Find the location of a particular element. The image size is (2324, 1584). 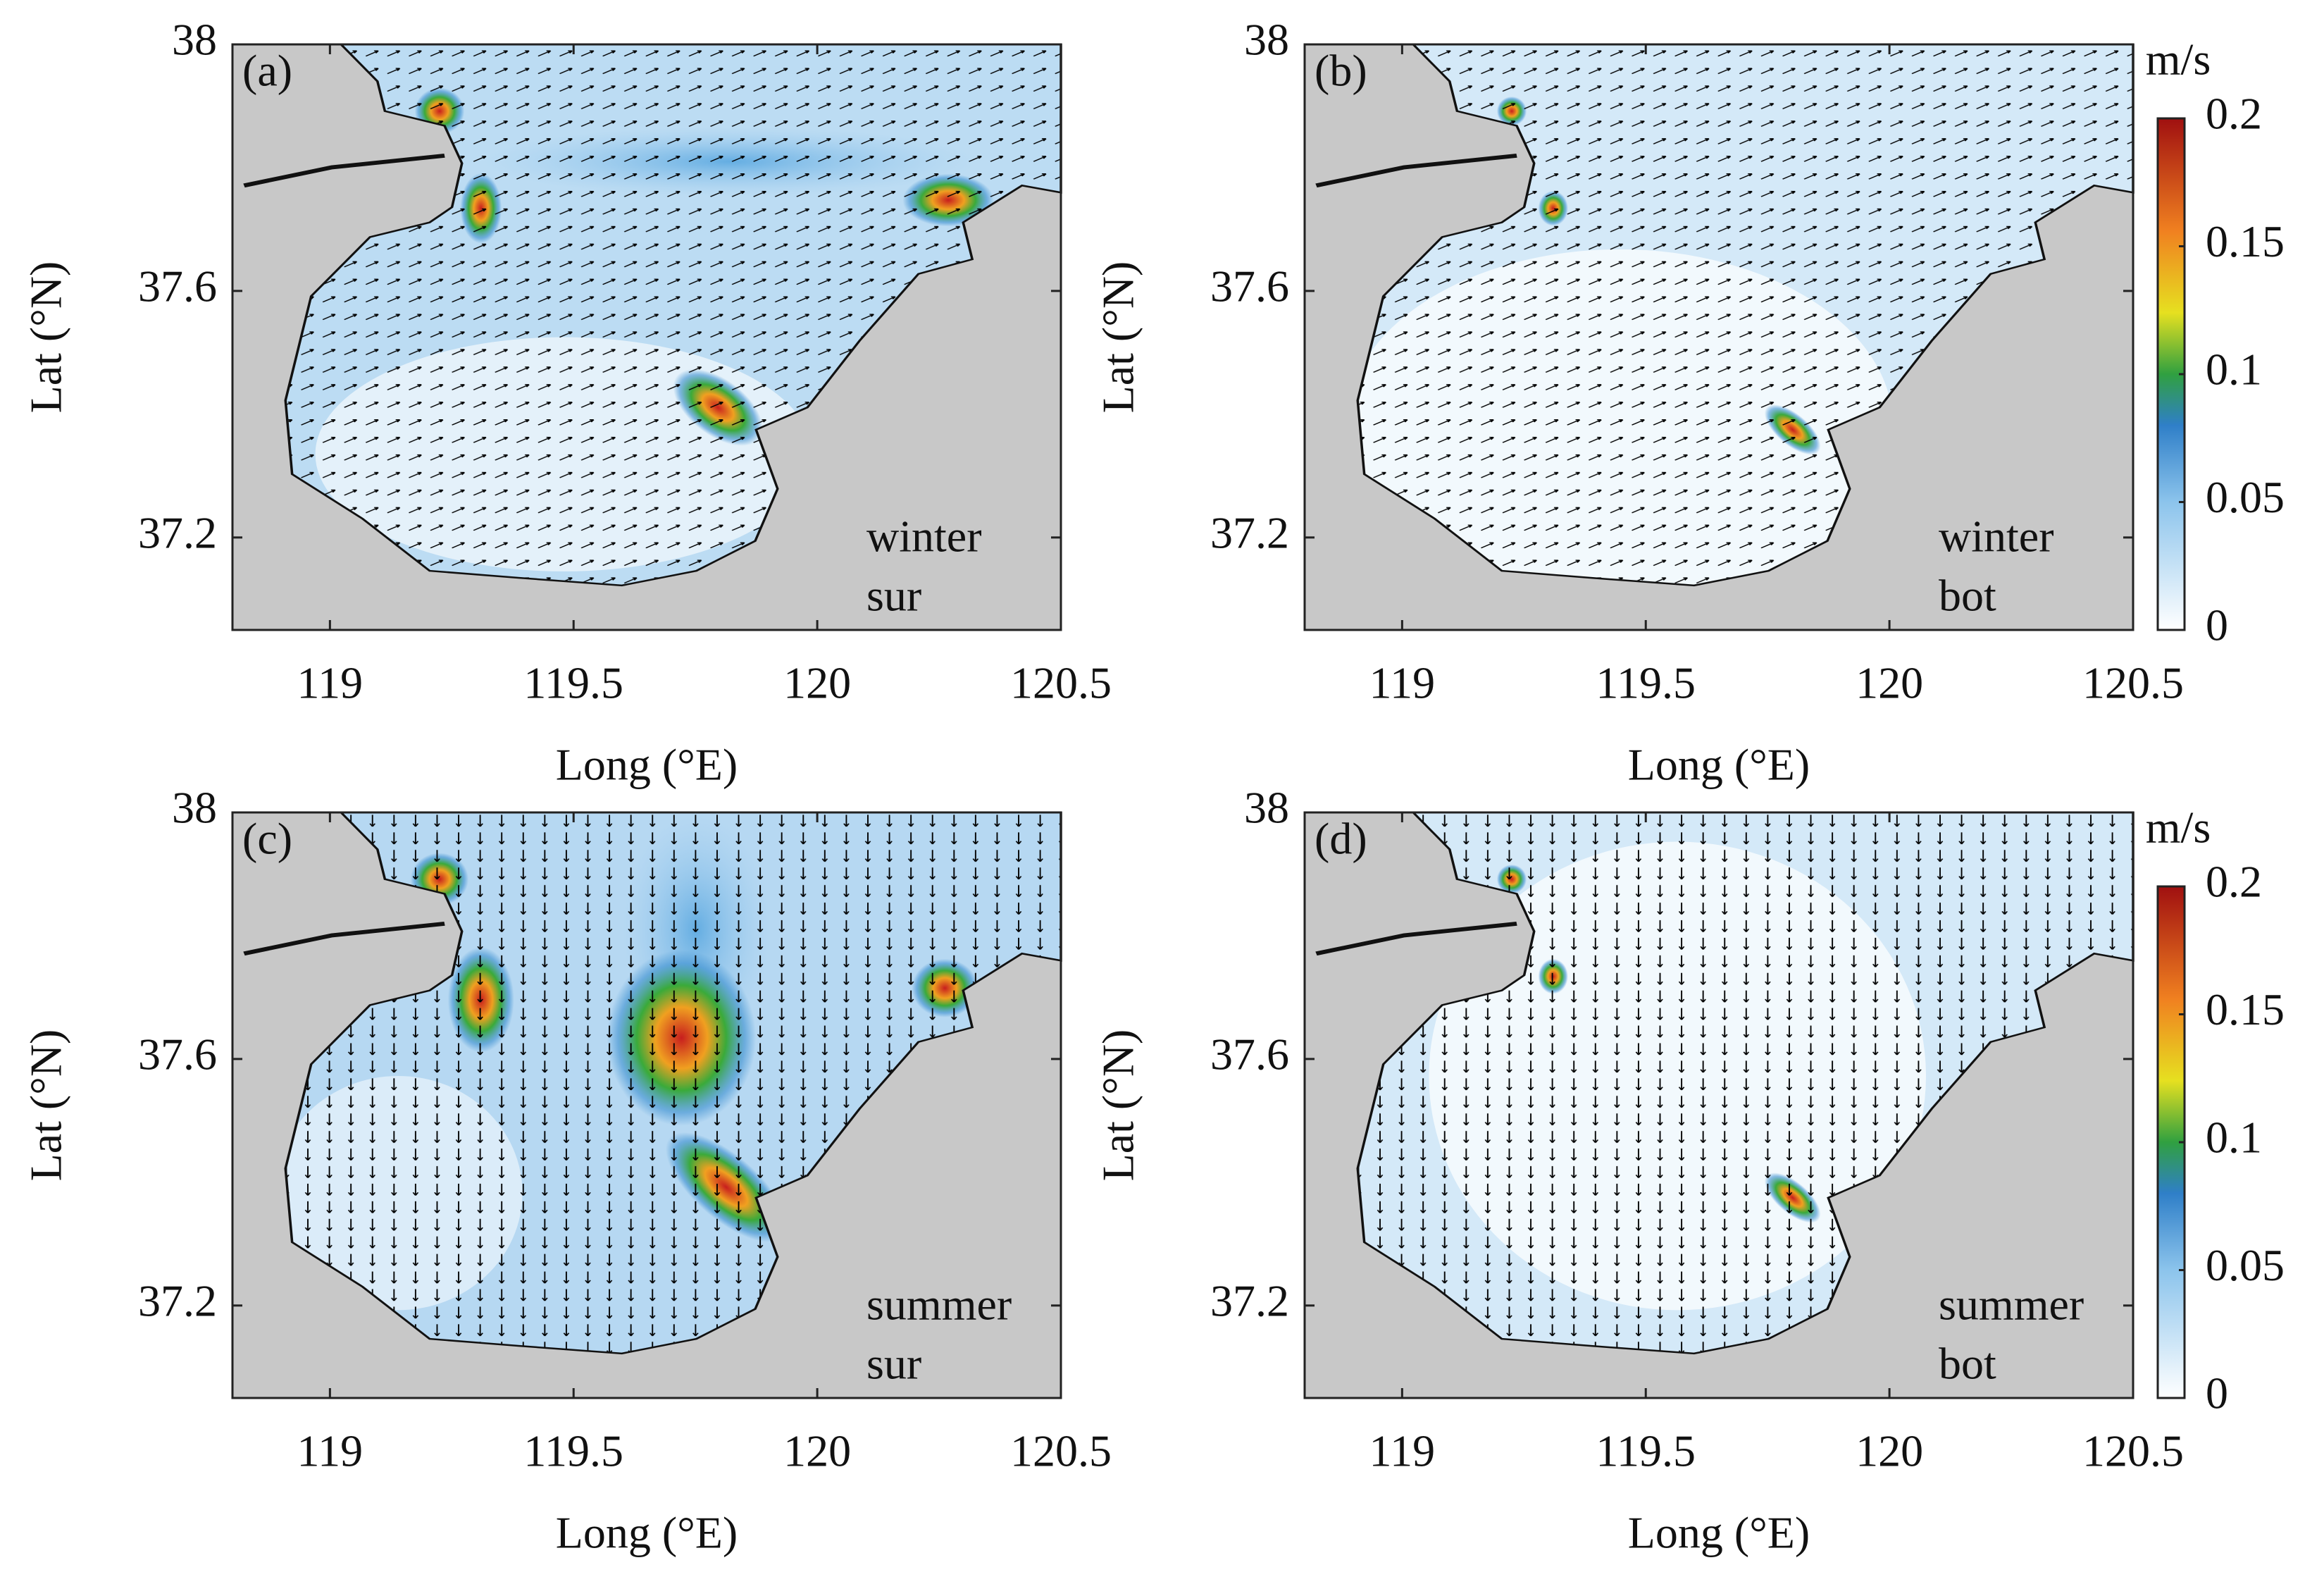

panel-label: (a) is located at coordinates (267, 71).